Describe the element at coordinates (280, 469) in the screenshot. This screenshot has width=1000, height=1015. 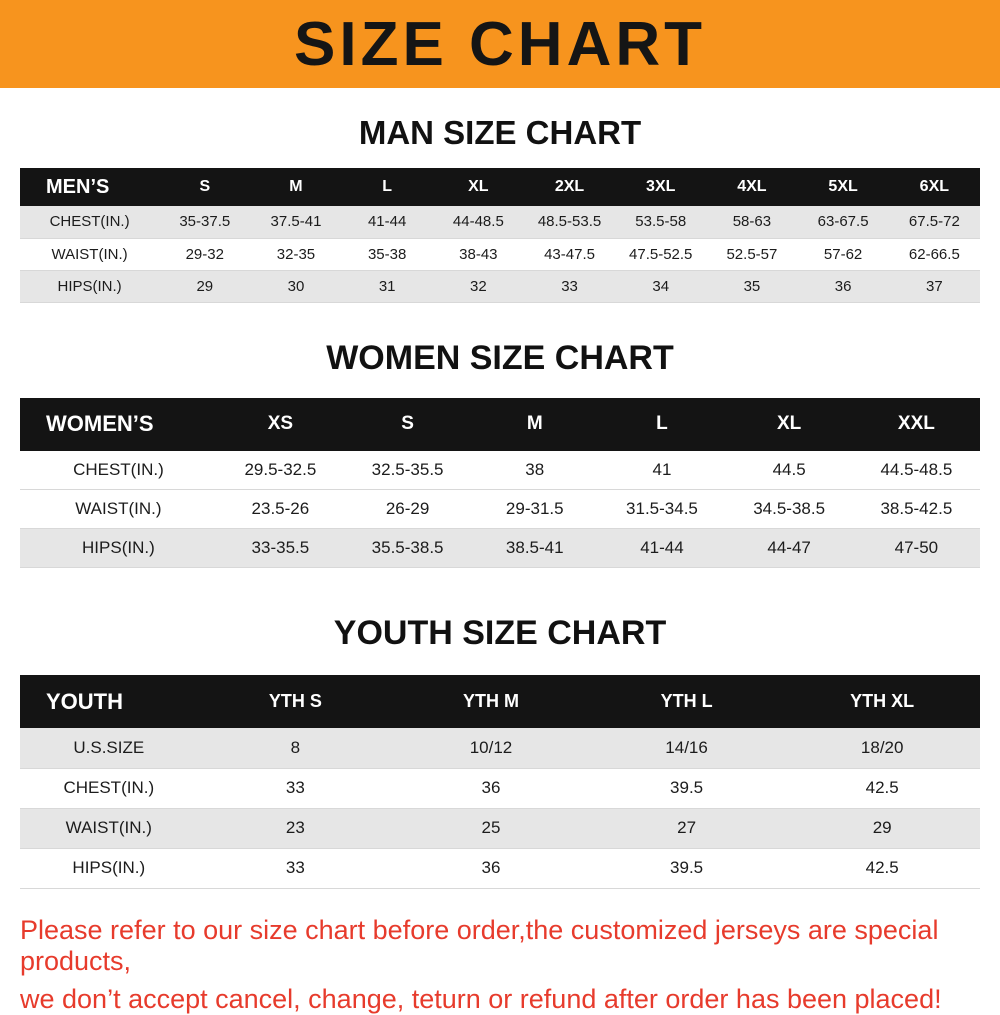
I see `size-value-cell: 29.5-32.5` at that location.